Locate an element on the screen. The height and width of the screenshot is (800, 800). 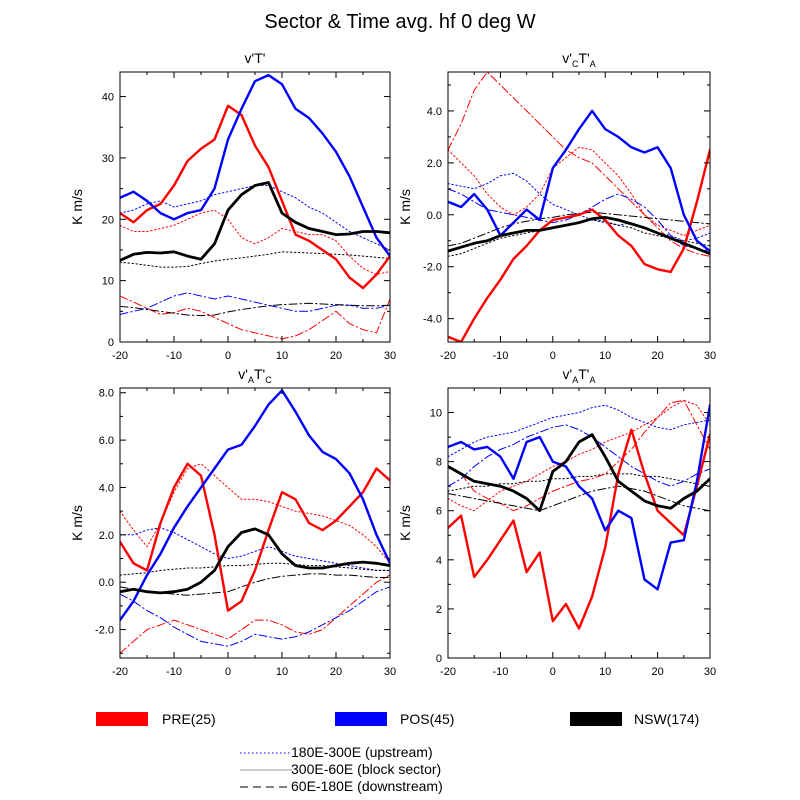
panel-1-line-pos-downstream is located at coordinates (255, 303).